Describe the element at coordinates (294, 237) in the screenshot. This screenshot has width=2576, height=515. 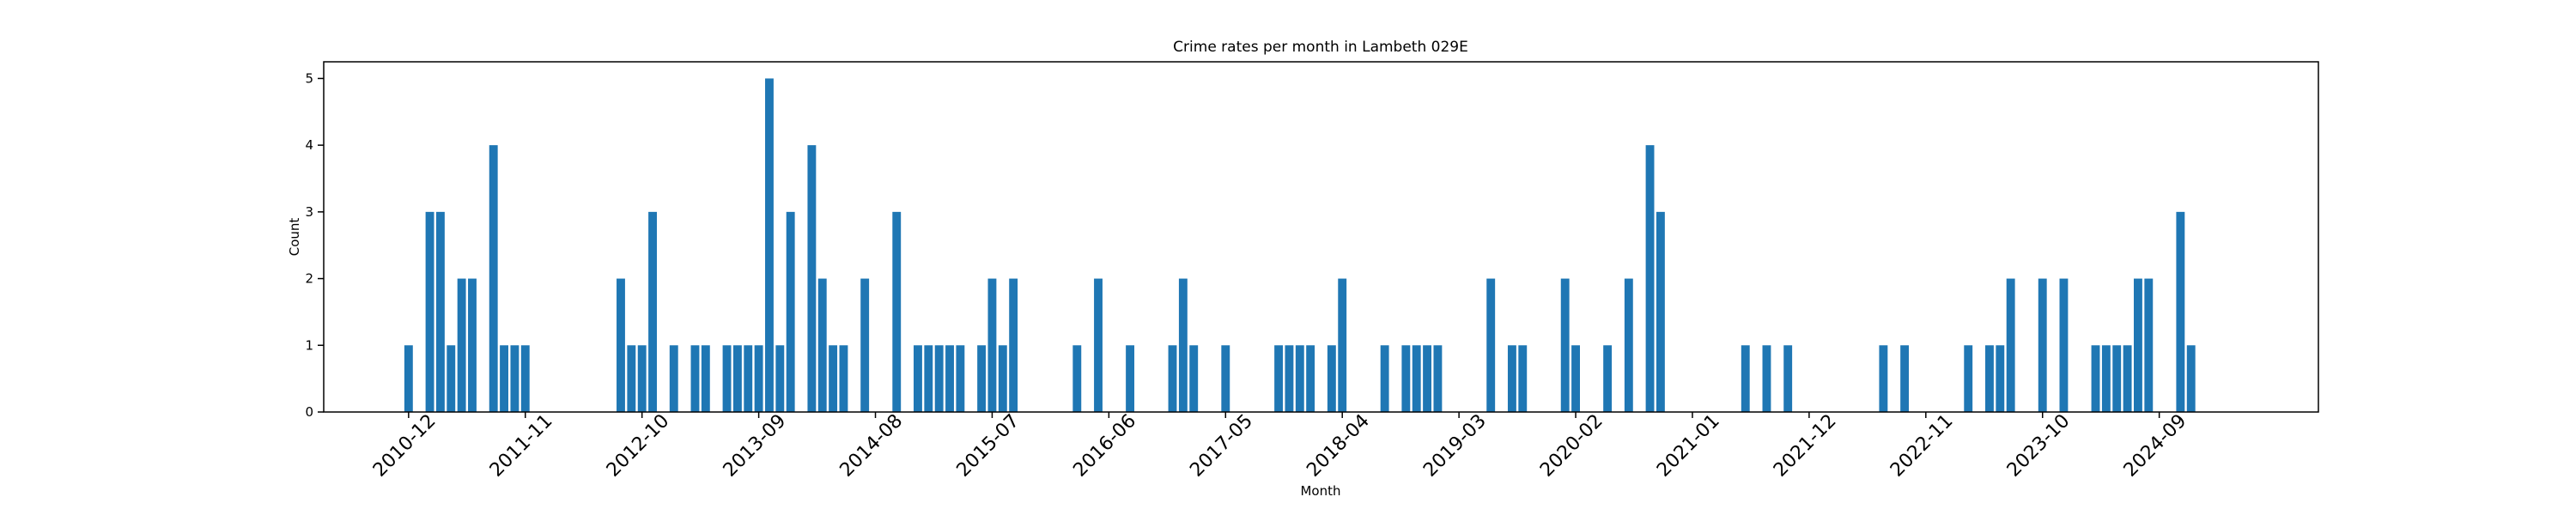
I see `y-axis-label: Count` at that location.